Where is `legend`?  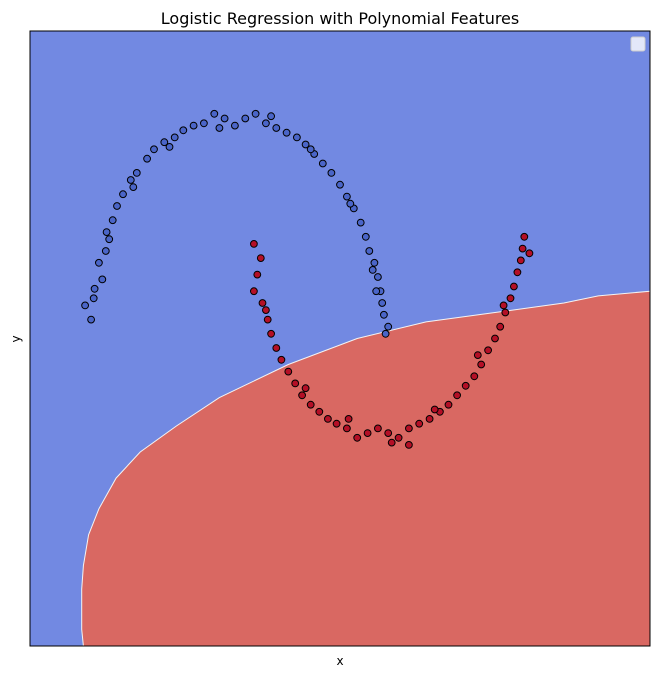 legend is located at coordinates (638, 44).